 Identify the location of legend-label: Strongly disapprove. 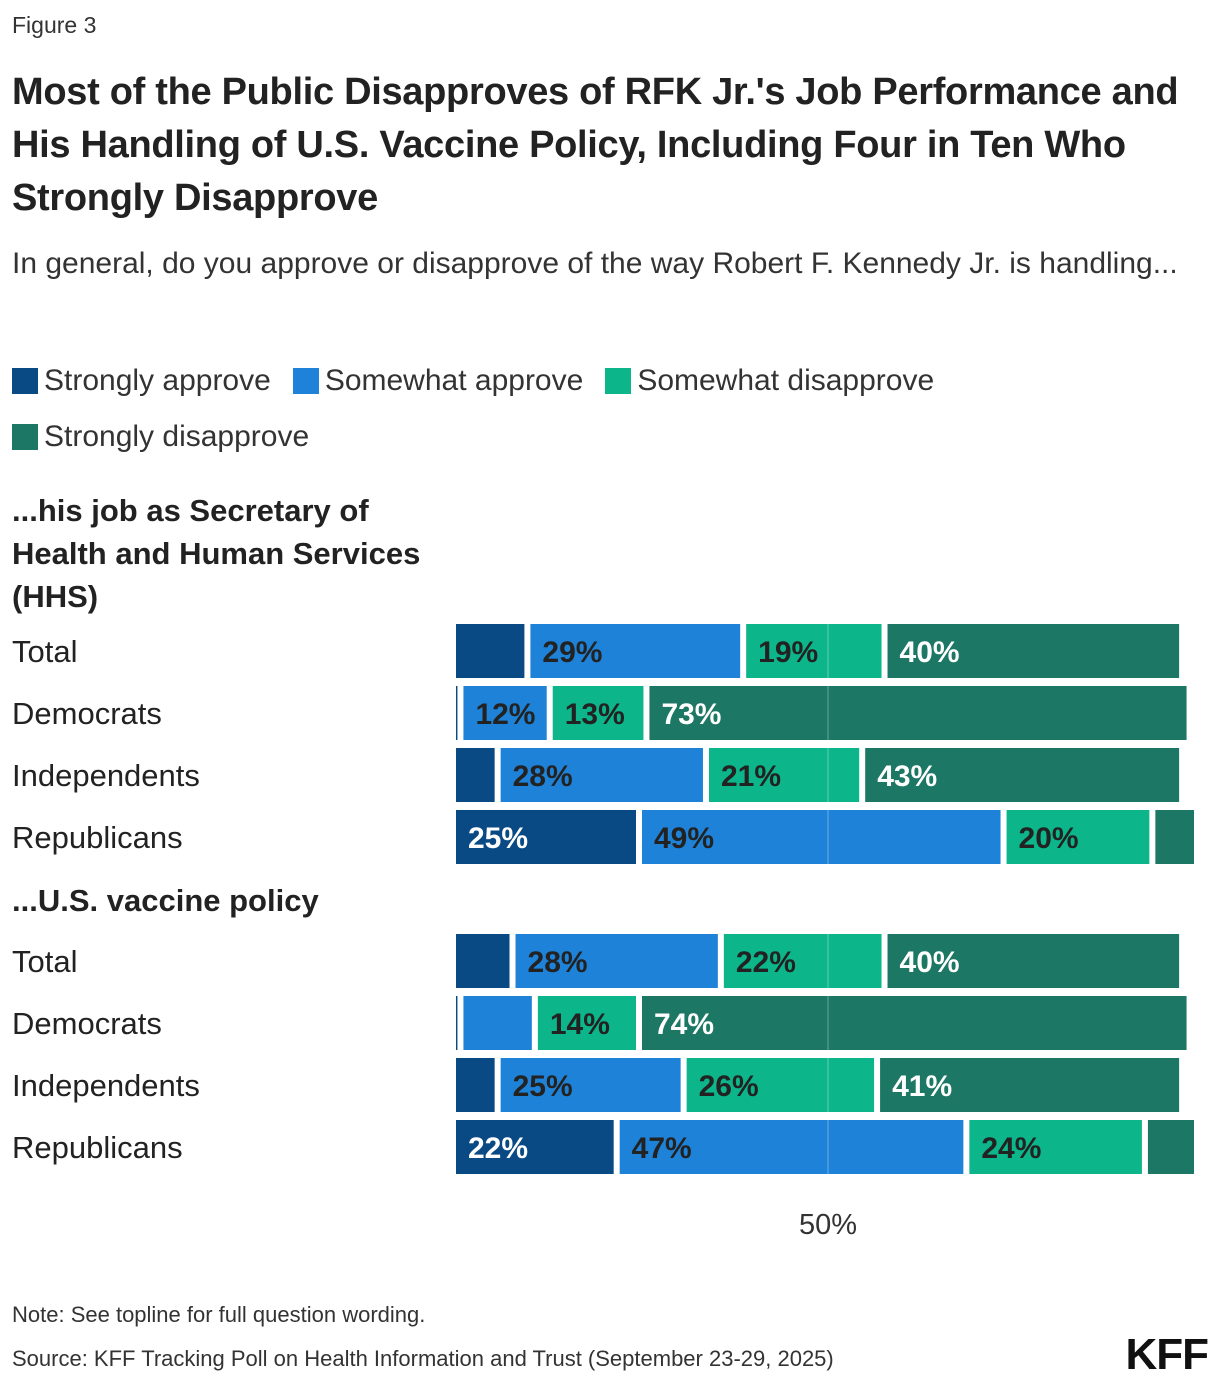
(177, 436).